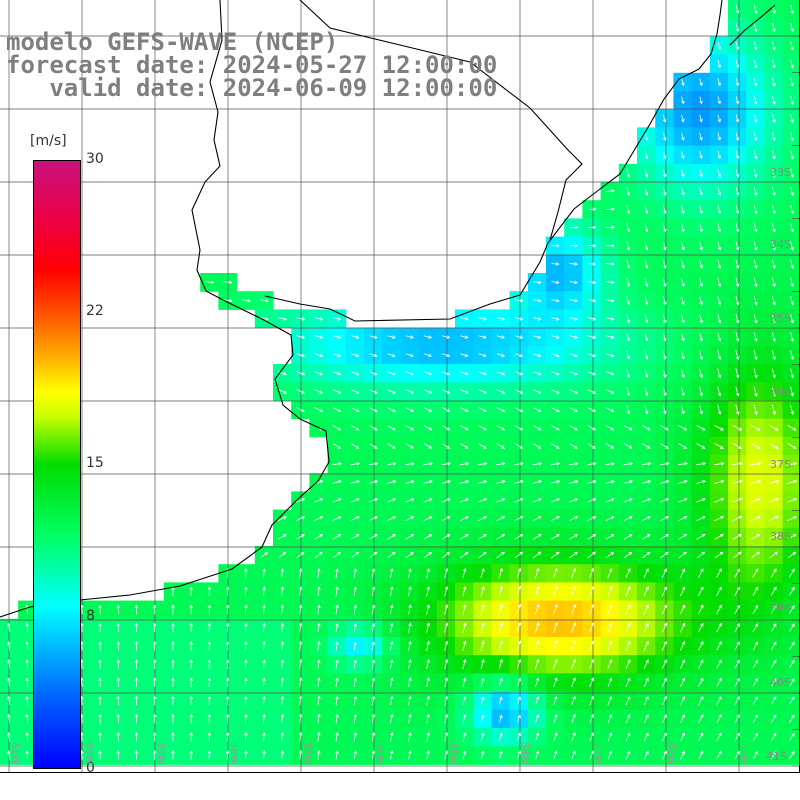 Image resolution: width=800 pixels, height=800 pixels. Describe the element at coordinates (48, 141) in the screenshot. I see `colorbar-unit: [m/s]` at that location.